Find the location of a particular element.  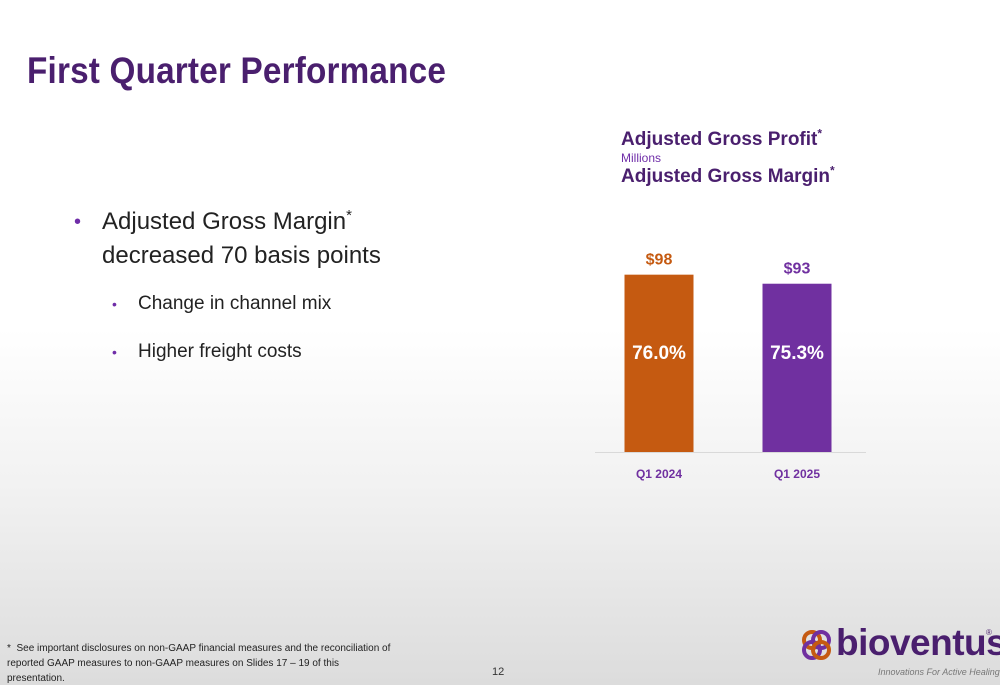

sub-bullet-text: Change in channel mix is located at coordinates (235, 303).